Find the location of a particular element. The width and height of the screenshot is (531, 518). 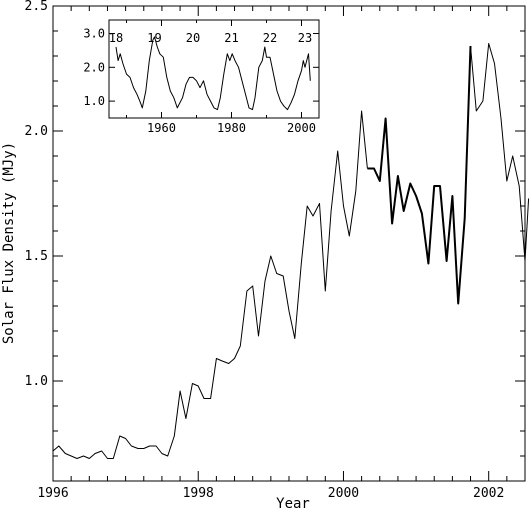

y-tick-label: 1.0 is located at coordinates (36, 381).